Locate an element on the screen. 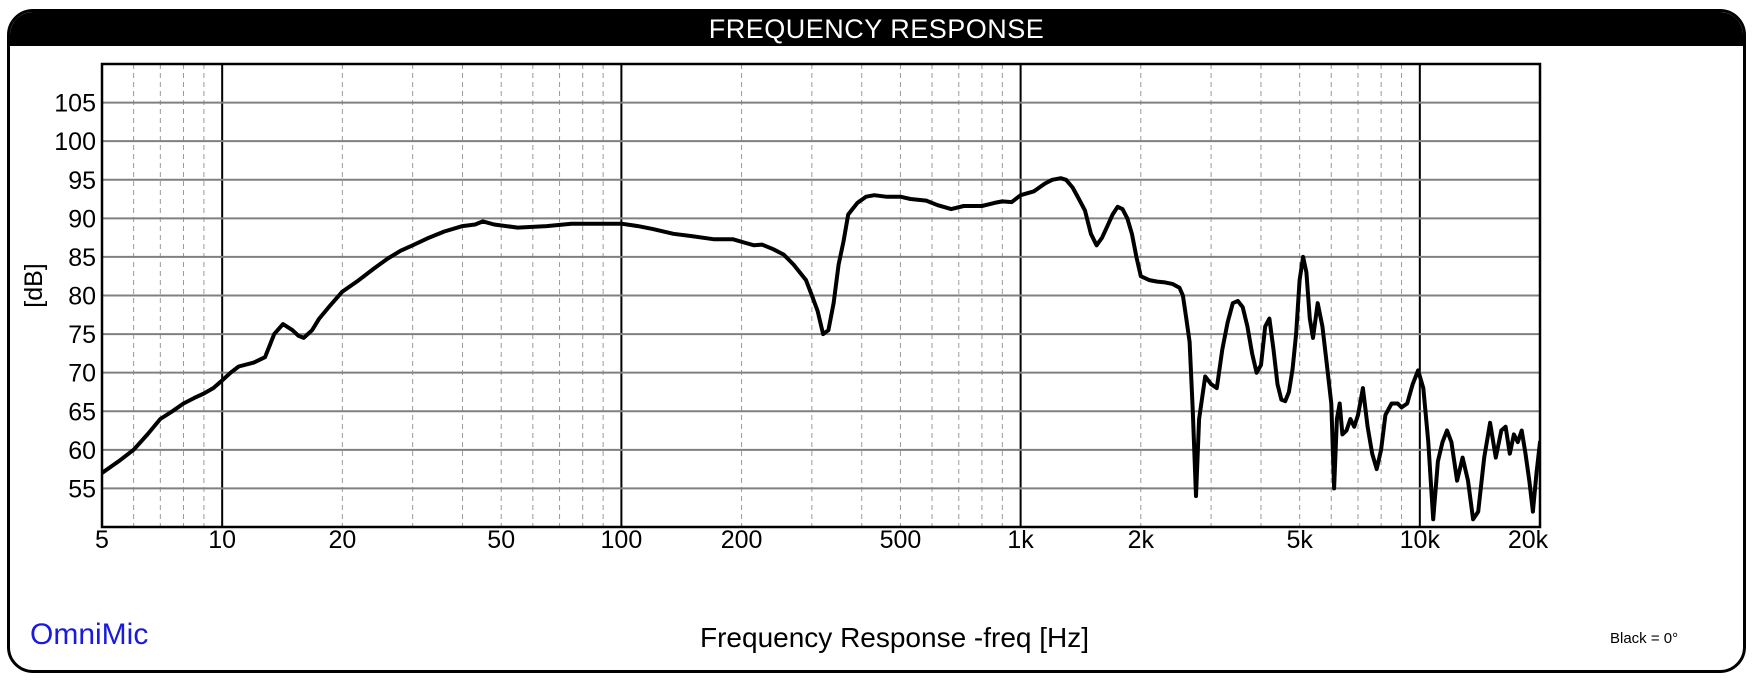 The width and height of the screenshot is (1753, 680). x-tick-label: 1k is located at coordinates (1020, 540).